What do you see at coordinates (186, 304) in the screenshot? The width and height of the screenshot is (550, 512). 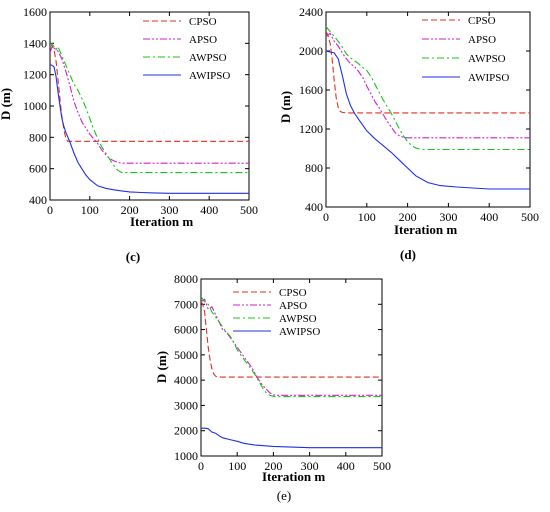 I see `y-tick-label: 7000` at bounding box center [186, 304].